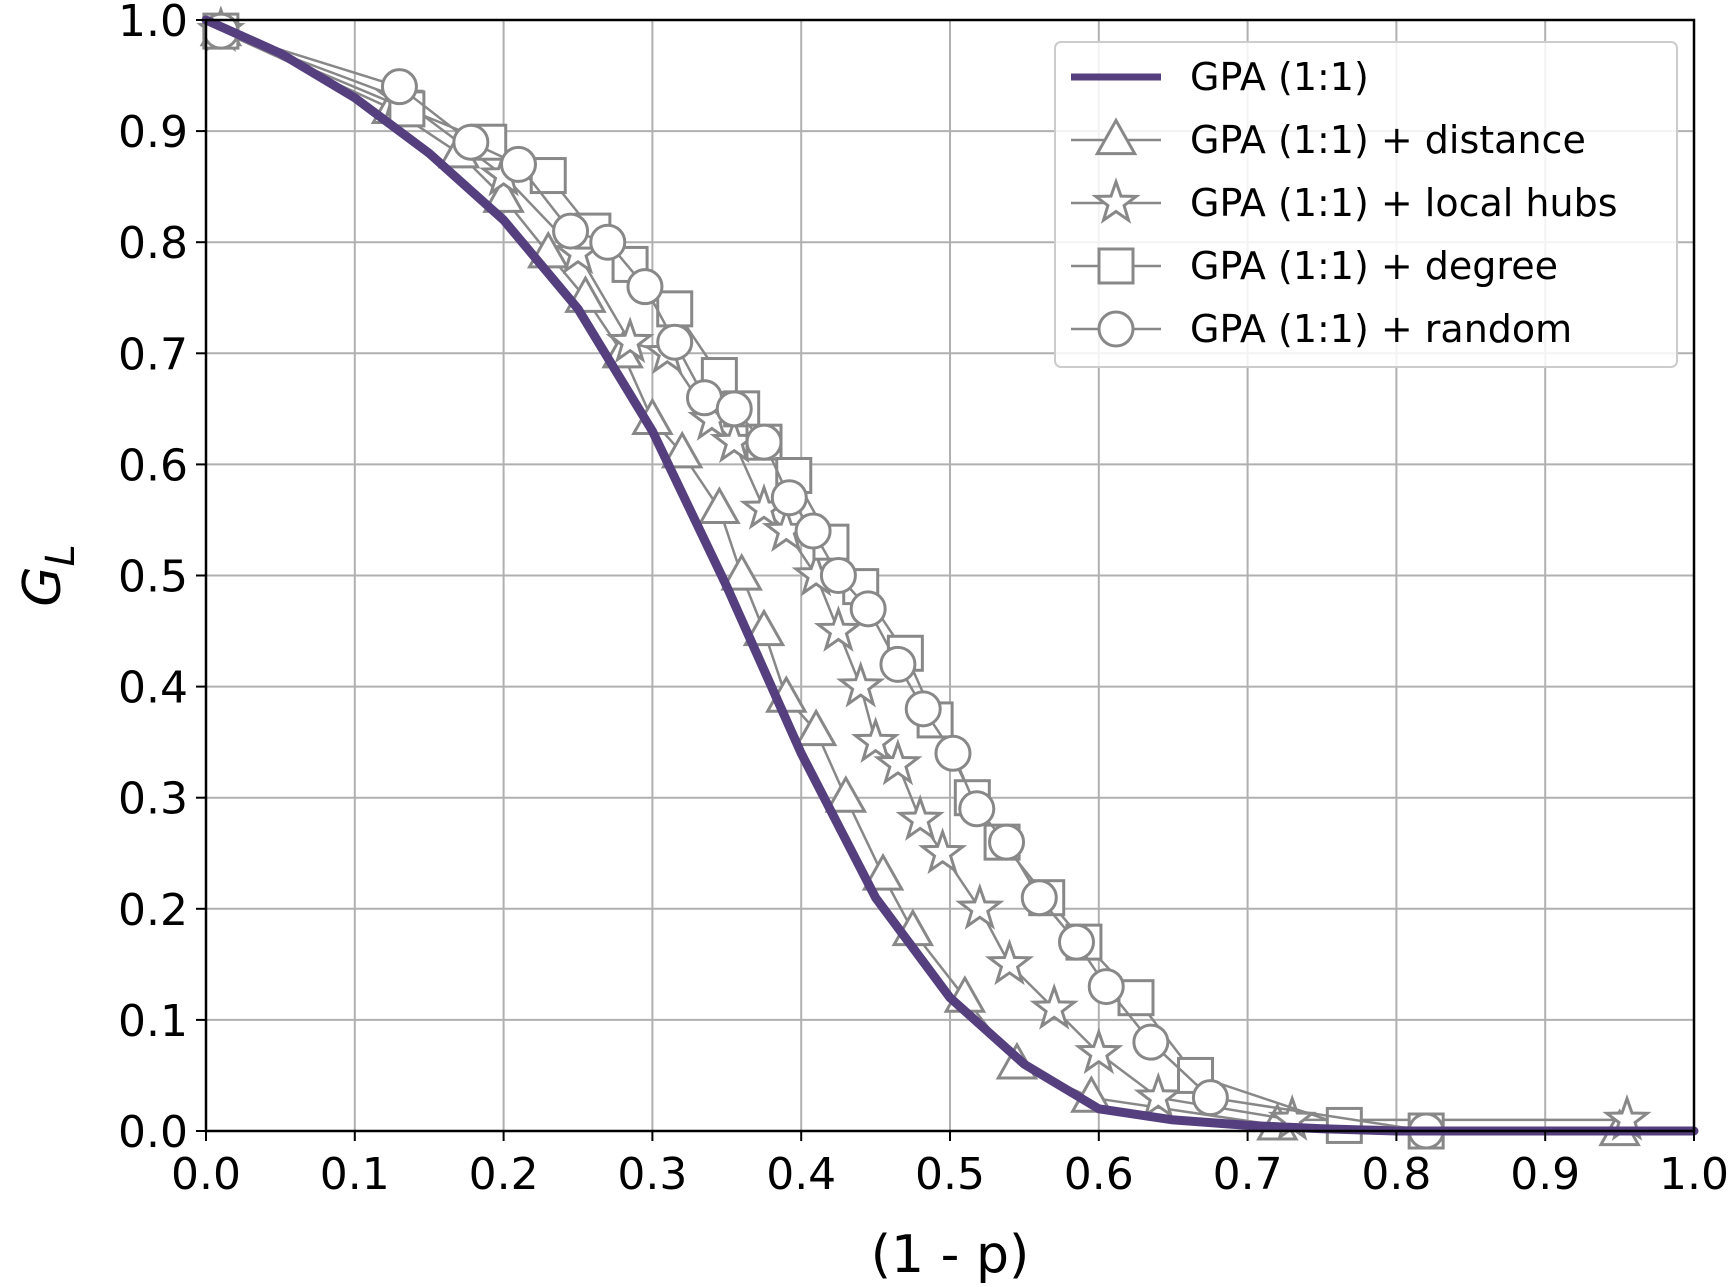 The height and width of the screenshot is (1287, 1736). Describe the element at coordinates (206, 1174) in the screenshot. I see `x-tick-label: 0.0` at that location.